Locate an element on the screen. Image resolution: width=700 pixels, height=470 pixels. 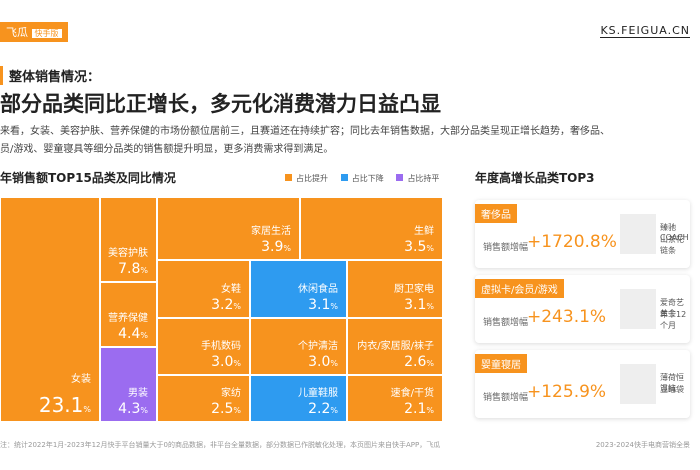
card: 虚拟卡/会员/游戏销售额增幅 +243.1% 爱奇艺黄金 年卡12个月 is located at coordinates (582, 309).